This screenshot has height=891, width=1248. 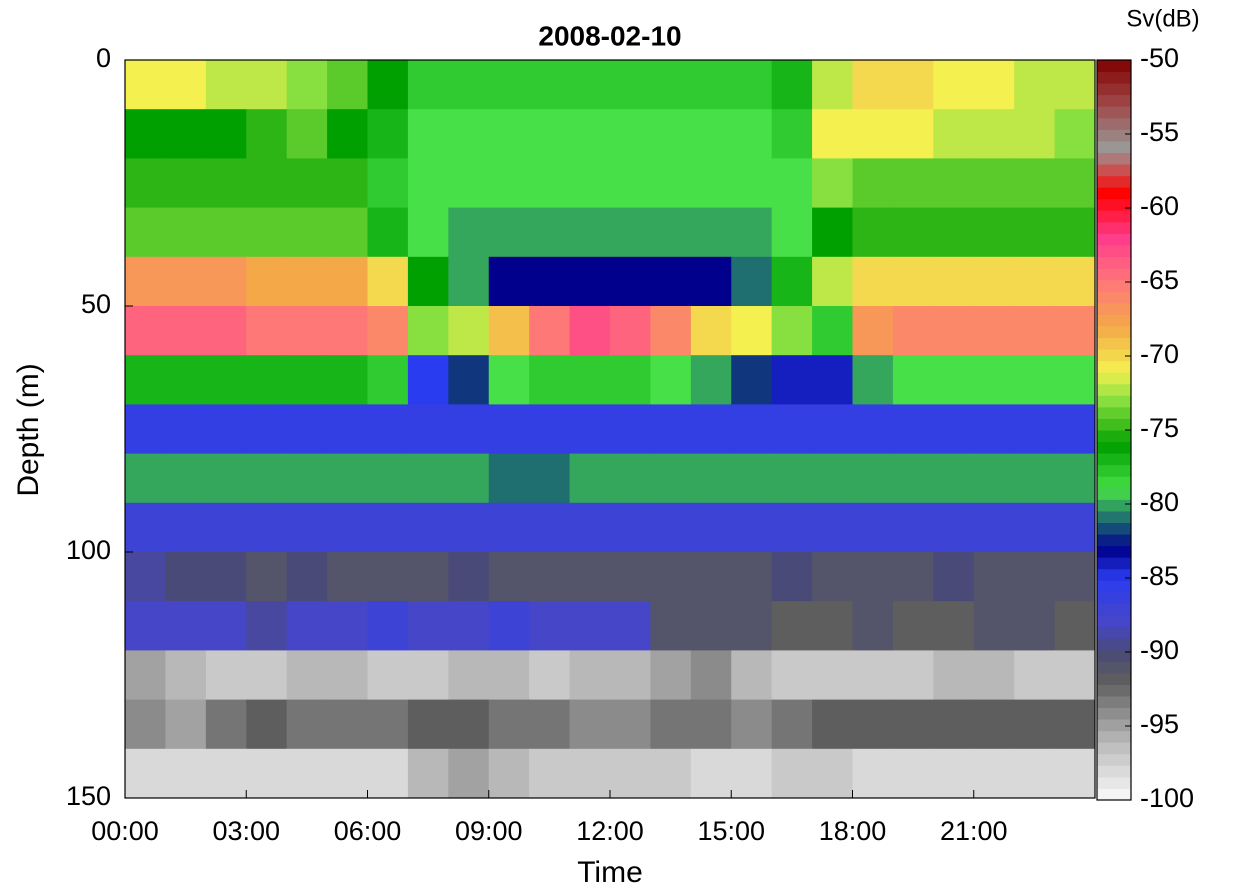 I want to click on colorbar-tick-label: -65, so click(x=1159, y=280).